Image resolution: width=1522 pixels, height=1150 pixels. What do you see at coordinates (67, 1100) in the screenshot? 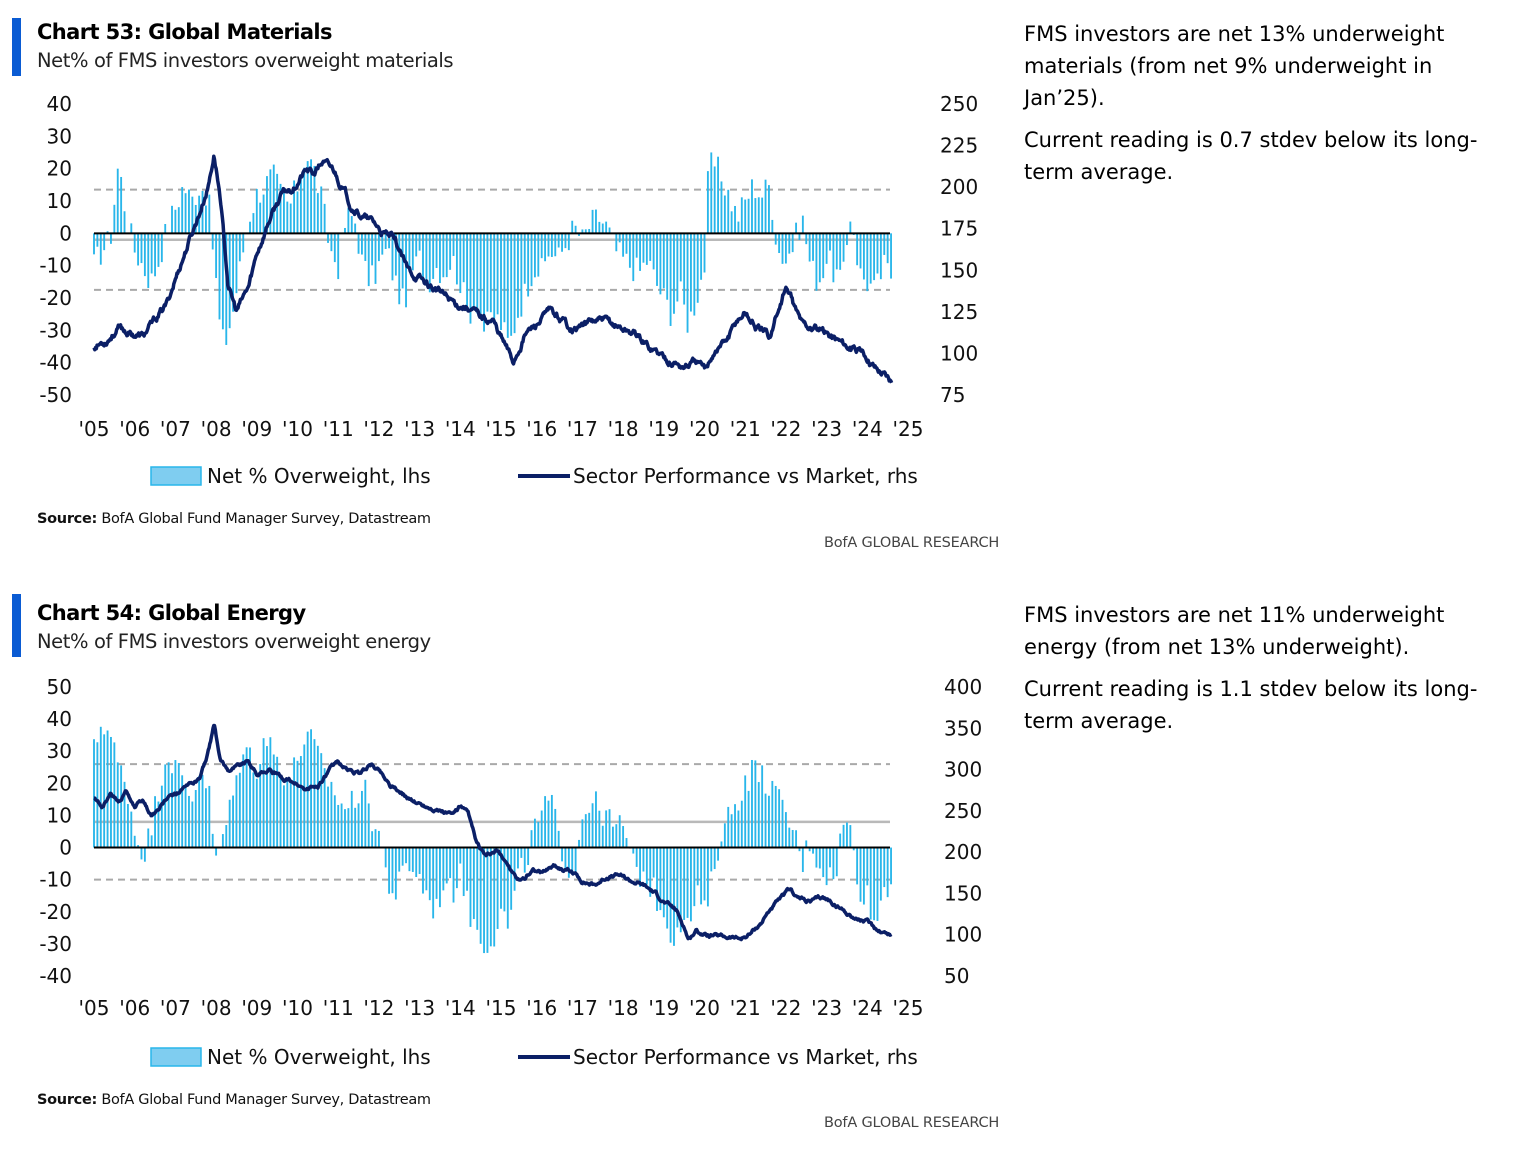
I see `source-label: Source:` at bounding box center [67, 1100].